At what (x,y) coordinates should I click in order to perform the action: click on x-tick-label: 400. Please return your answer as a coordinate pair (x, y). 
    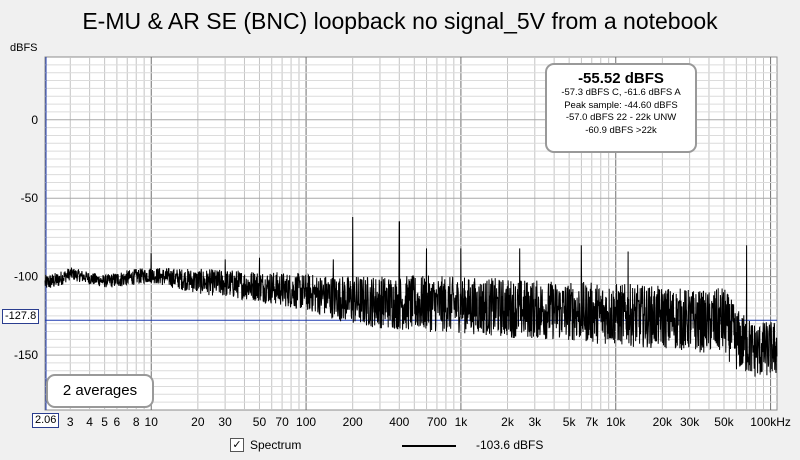
    Looking at the image, I should click on (399, 422).